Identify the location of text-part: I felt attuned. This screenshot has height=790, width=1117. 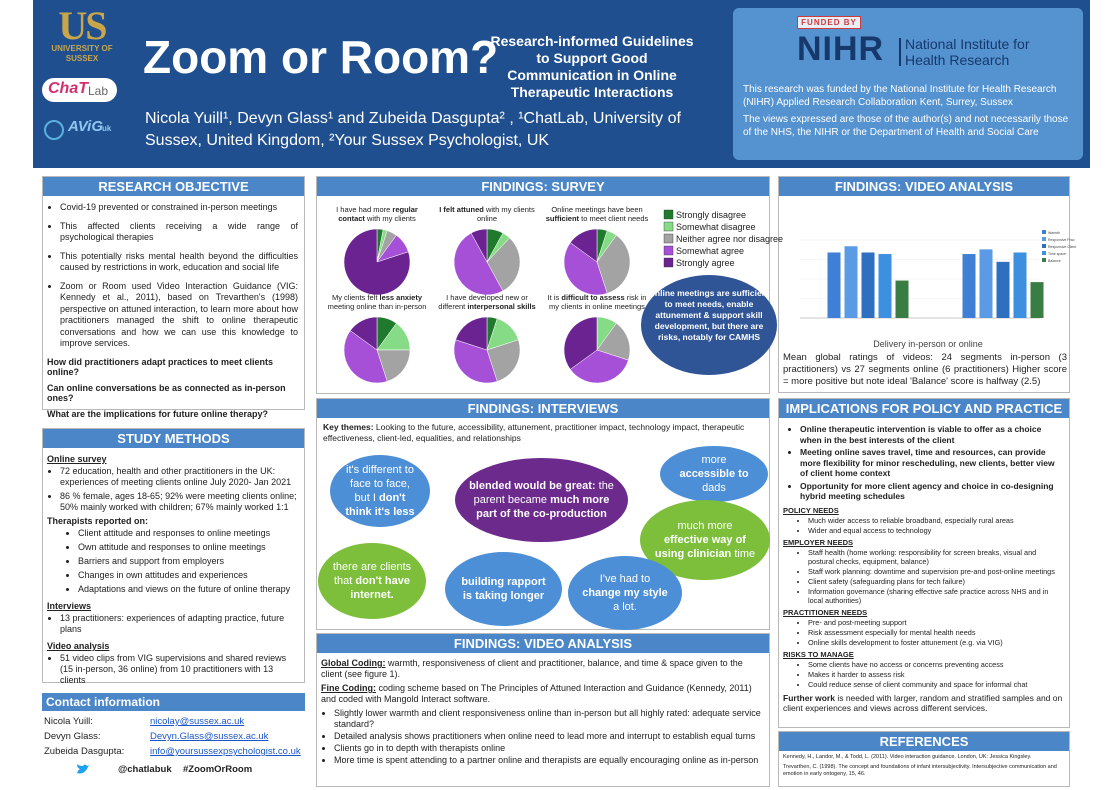
(461, 209).